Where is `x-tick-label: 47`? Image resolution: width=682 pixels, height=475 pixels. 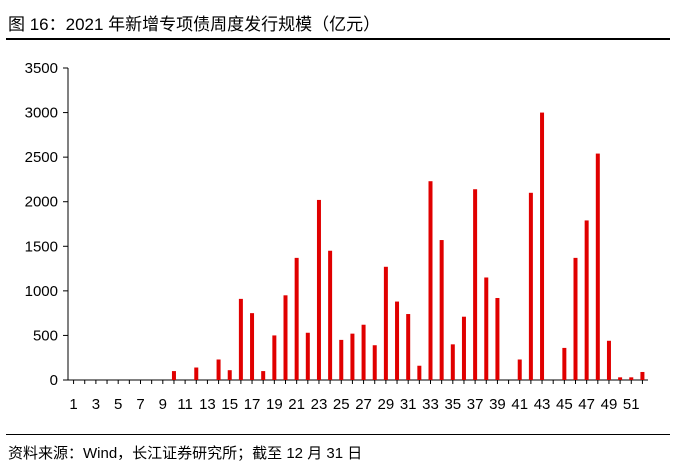
x-tick-label: 47 is located at coordinates (586, 404).